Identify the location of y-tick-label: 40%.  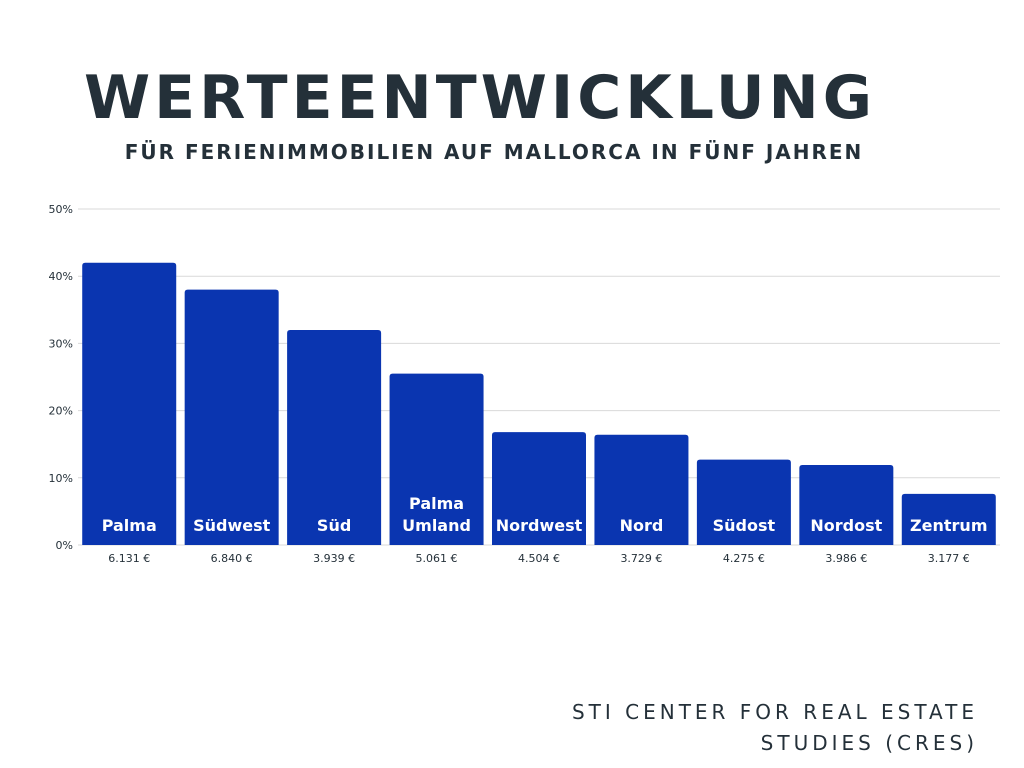
(61, 276).